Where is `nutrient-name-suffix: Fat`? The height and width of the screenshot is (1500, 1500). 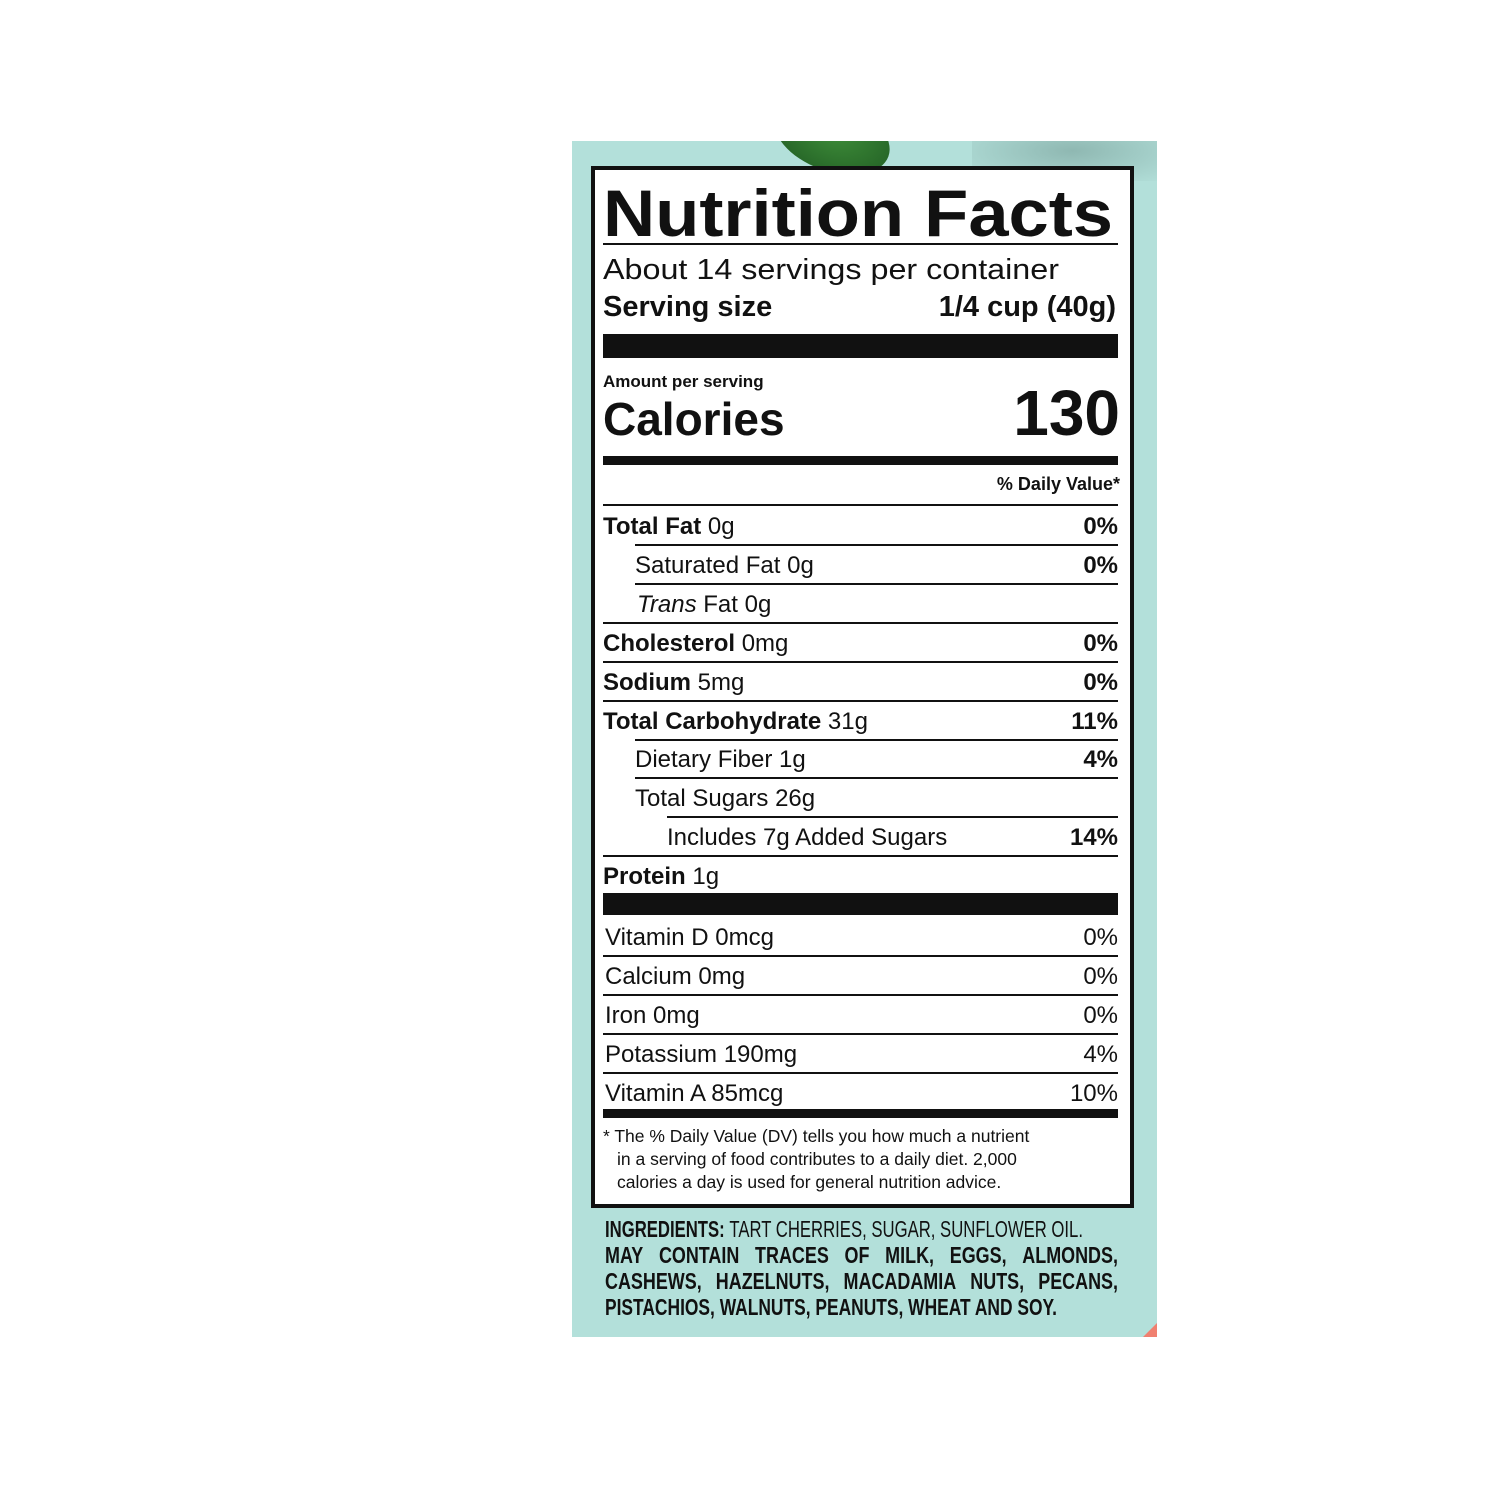 nutrient-name-suffix: Fat is located at coordinates (720, 604).